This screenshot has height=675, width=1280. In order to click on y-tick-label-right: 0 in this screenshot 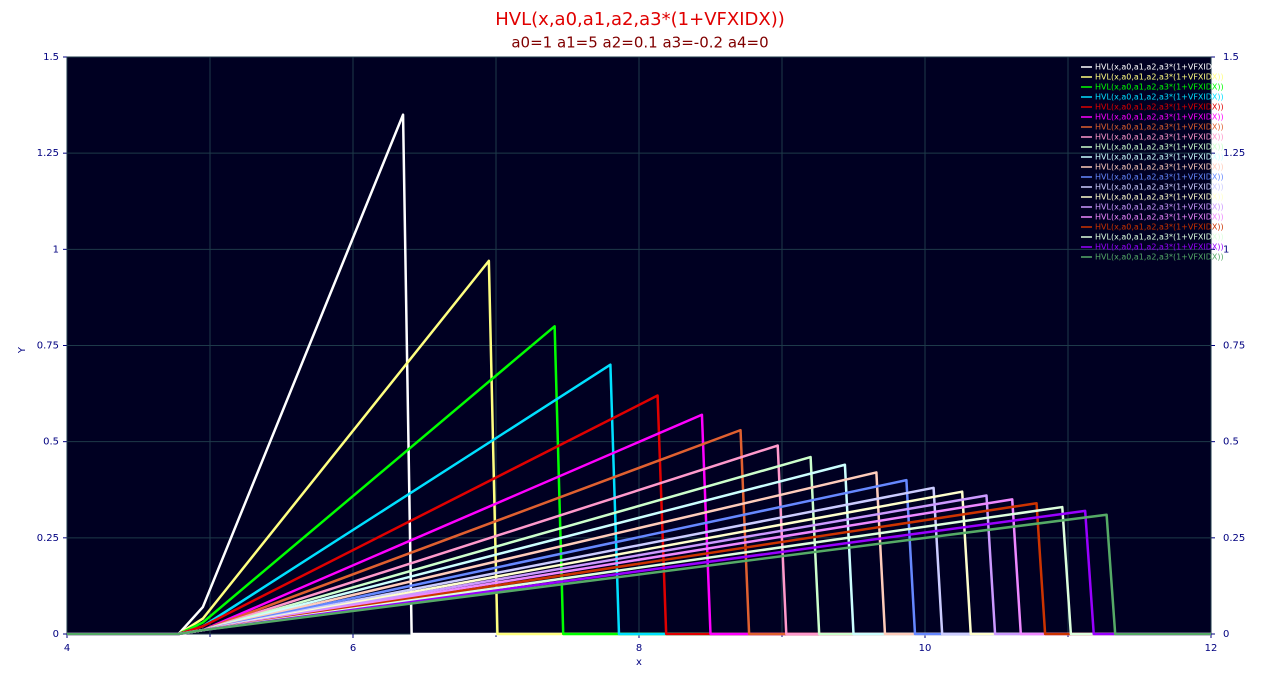, I will do `click(1226, 634)`.